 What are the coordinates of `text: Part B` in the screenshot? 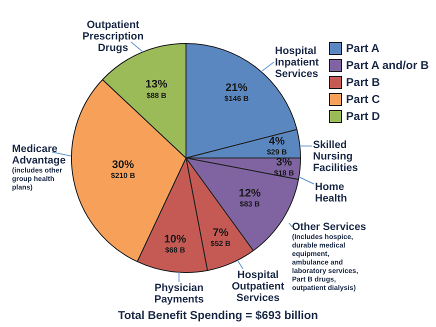 It's located at (363, 82).